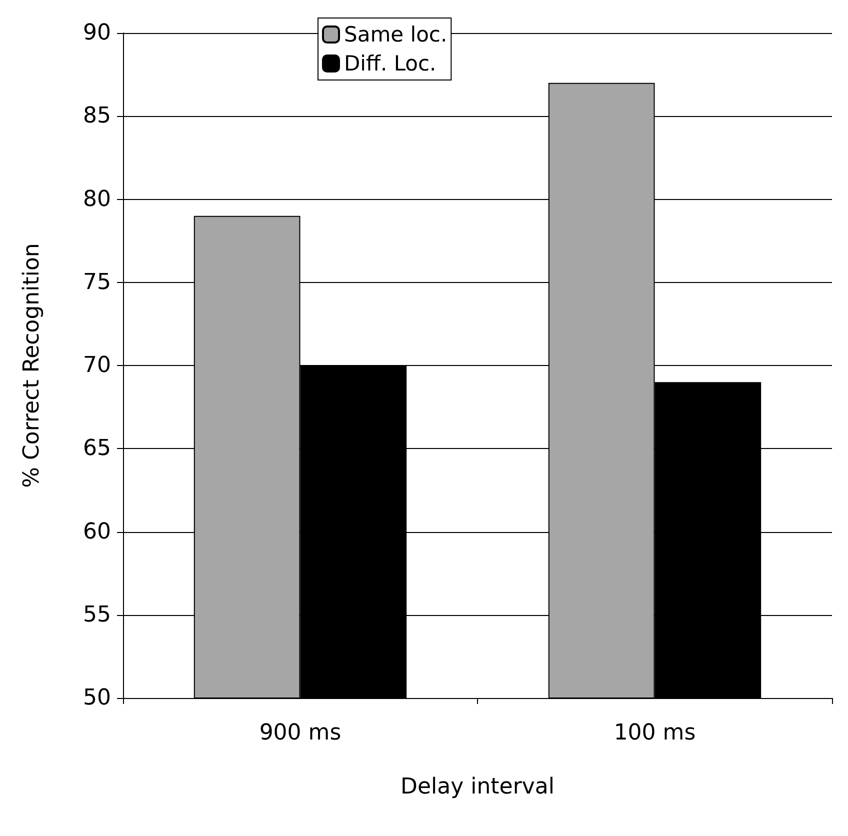 This screenshot has width=848, height=836. Describe the element at coordinates (97, 615) in the screenshot. I see `y-tick-label: 55` at that location.